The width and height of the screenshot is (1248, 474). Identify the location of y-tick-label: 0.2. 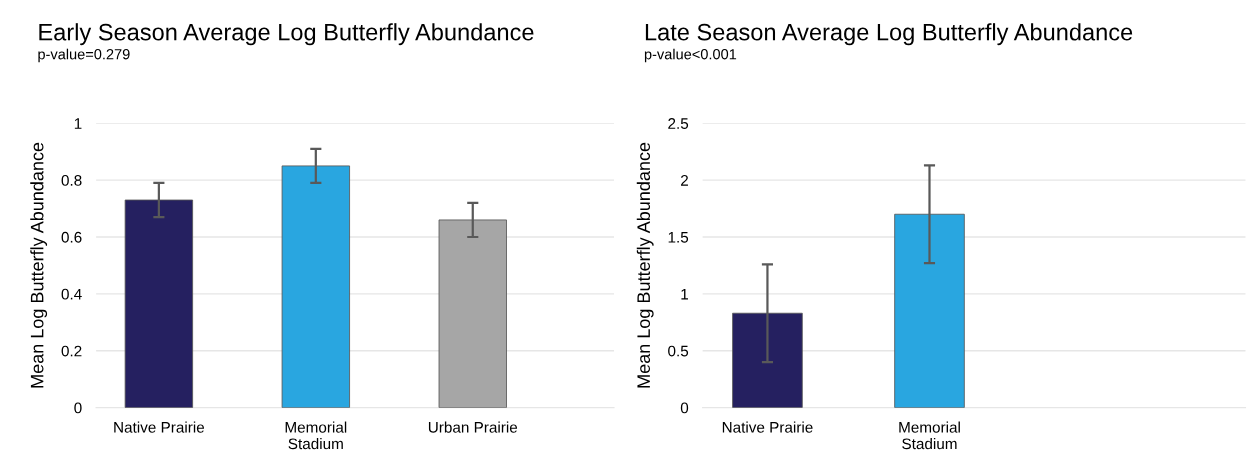
(71, 351).